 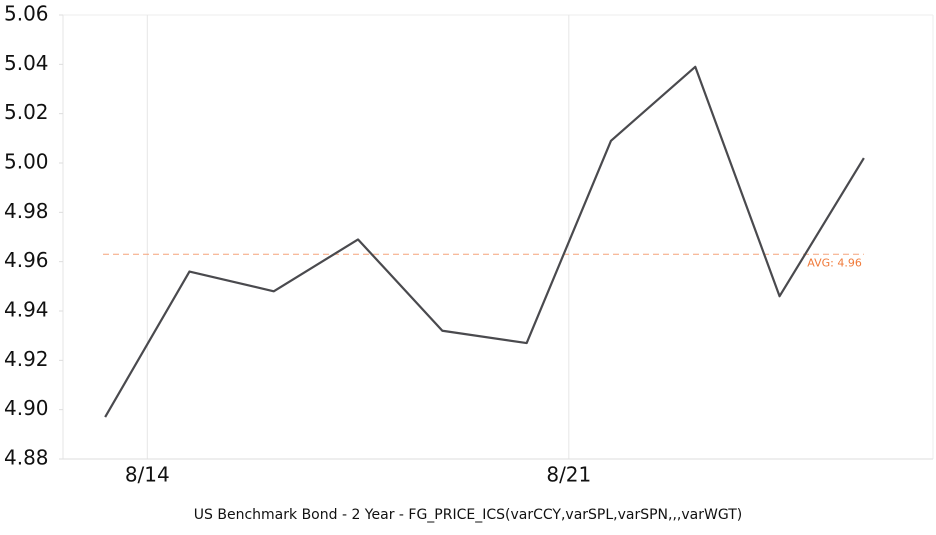 I want to click on y-tick-label: 4.98, so click(x=26, y=211).